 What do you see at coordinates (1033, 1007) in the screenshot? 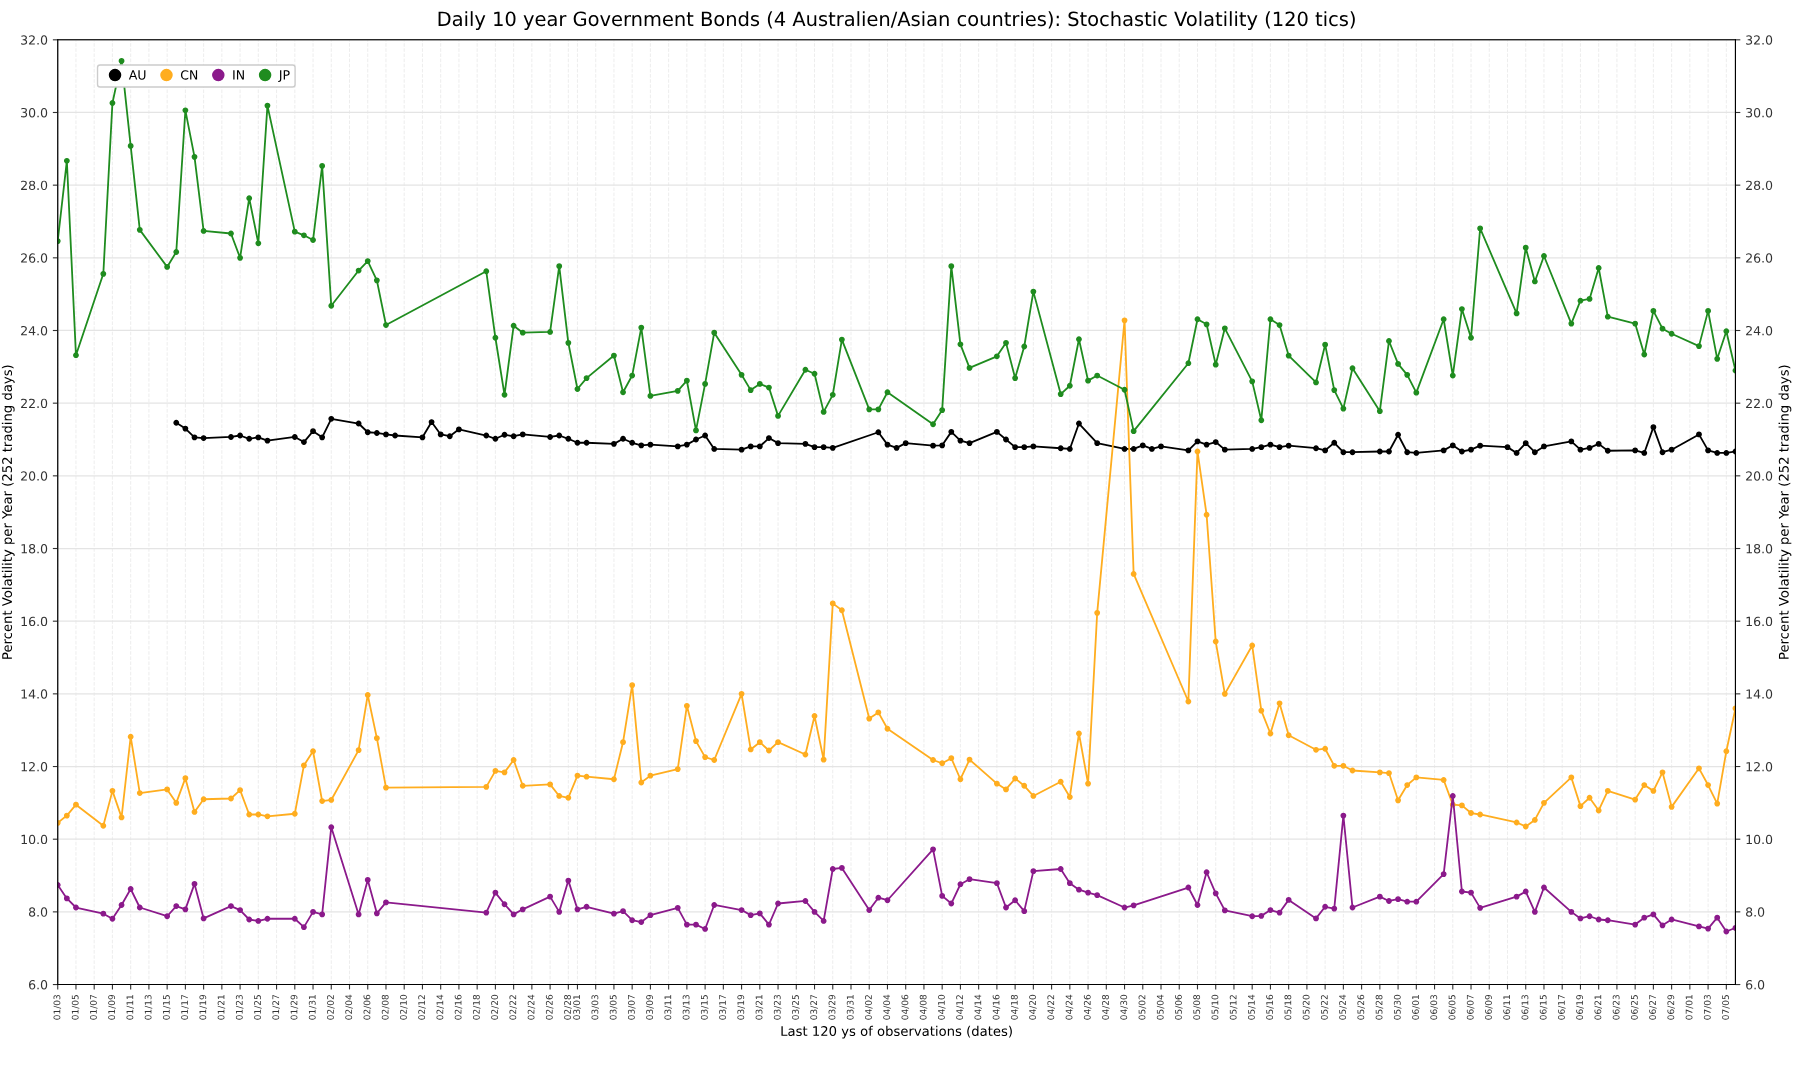
I see `x-tick-label: 04/20` at bounding box center [1033, 1007].